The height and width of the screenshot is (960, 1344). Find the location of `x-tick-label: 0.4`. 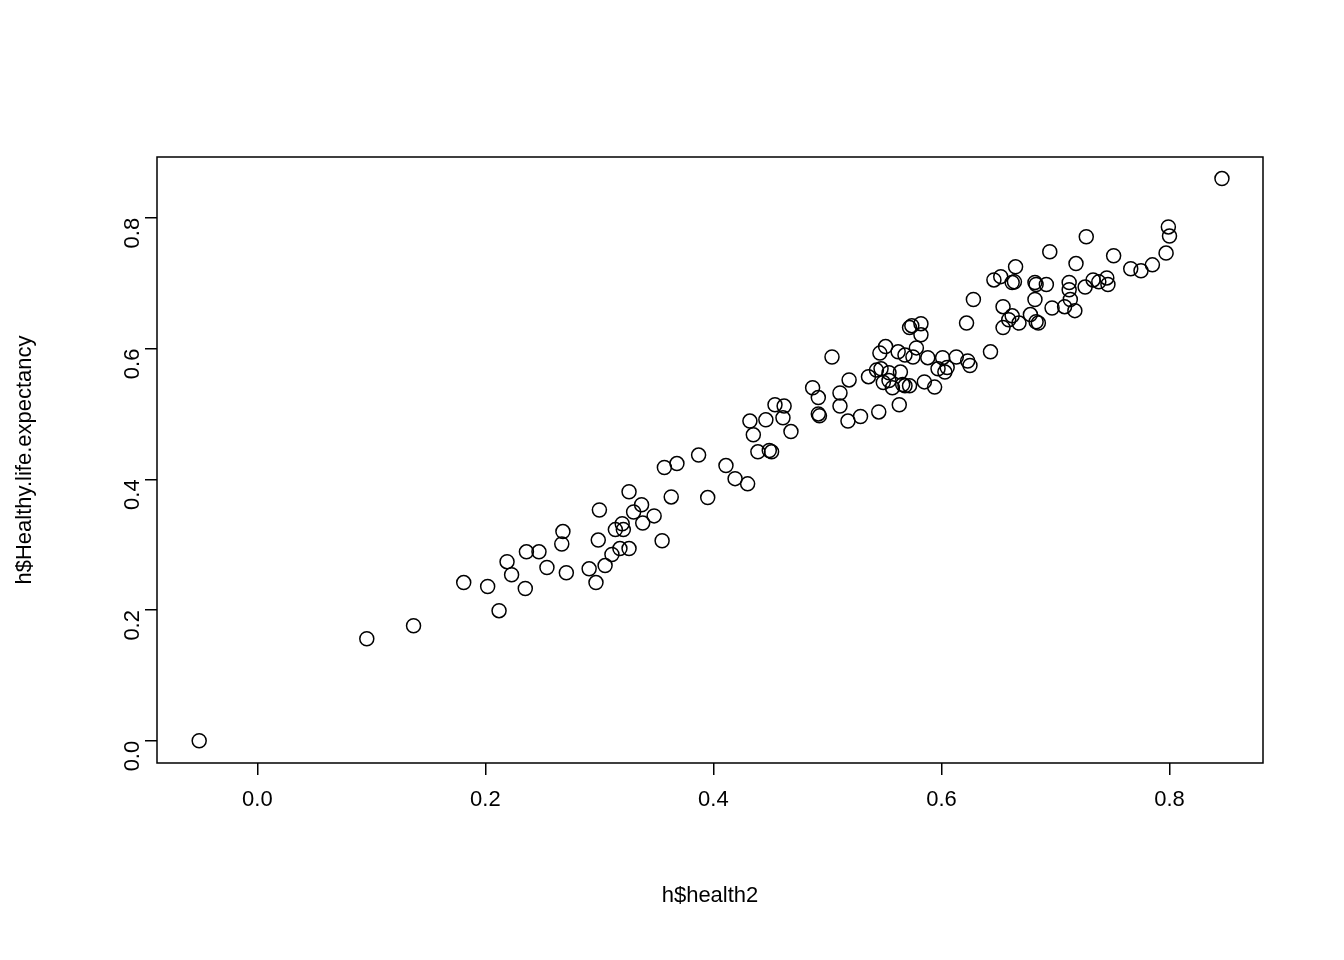

x-tick-label: 0.4 is located at coordinates (713, 799).